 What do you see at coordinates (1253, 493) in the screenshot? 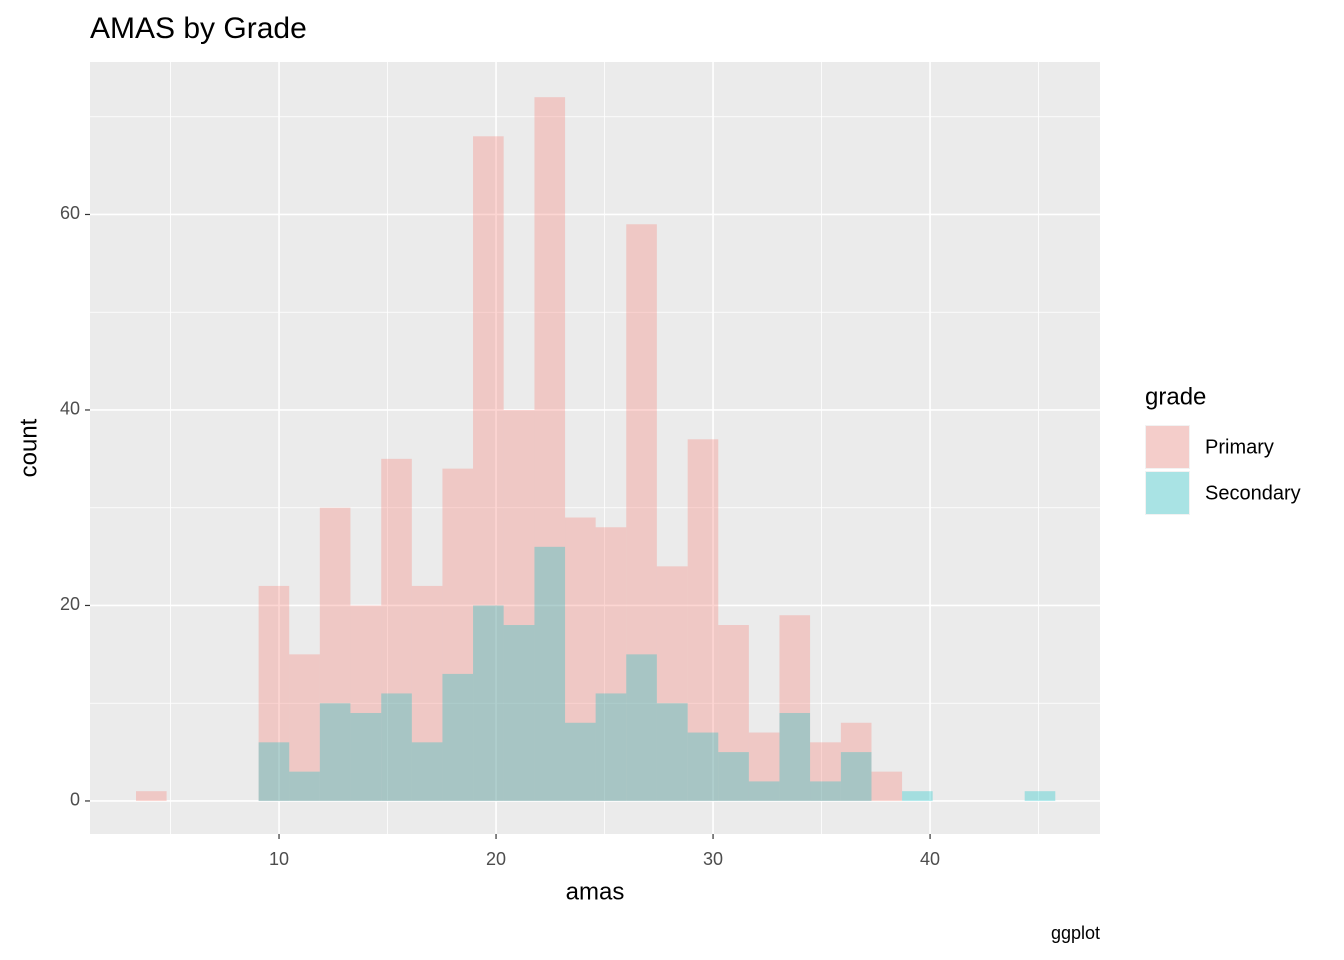
I see `legend-label: Secondary` at bounding box center [1253, 493].